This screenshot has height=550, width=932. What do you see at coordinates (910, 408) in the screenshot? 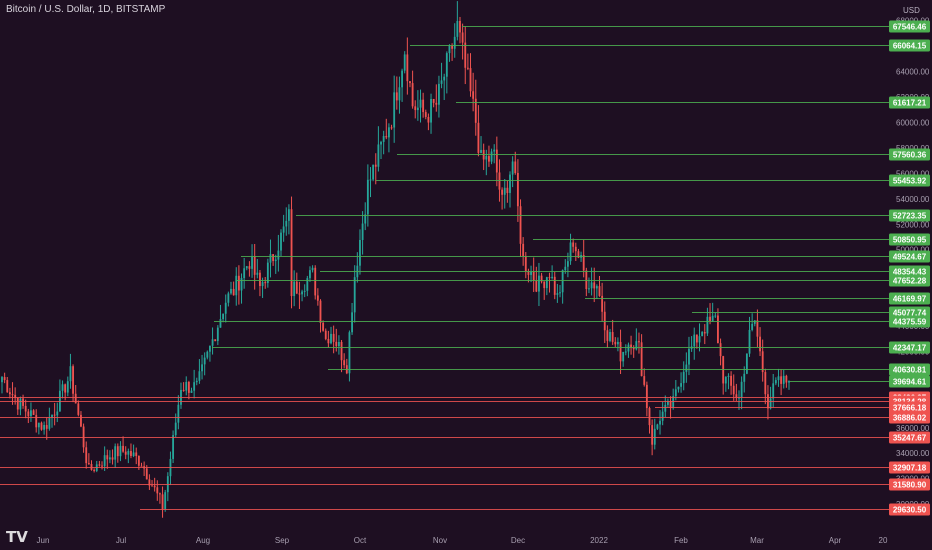
I see `resistance-level-label: 37666.18` at bounding box center [910, 408].